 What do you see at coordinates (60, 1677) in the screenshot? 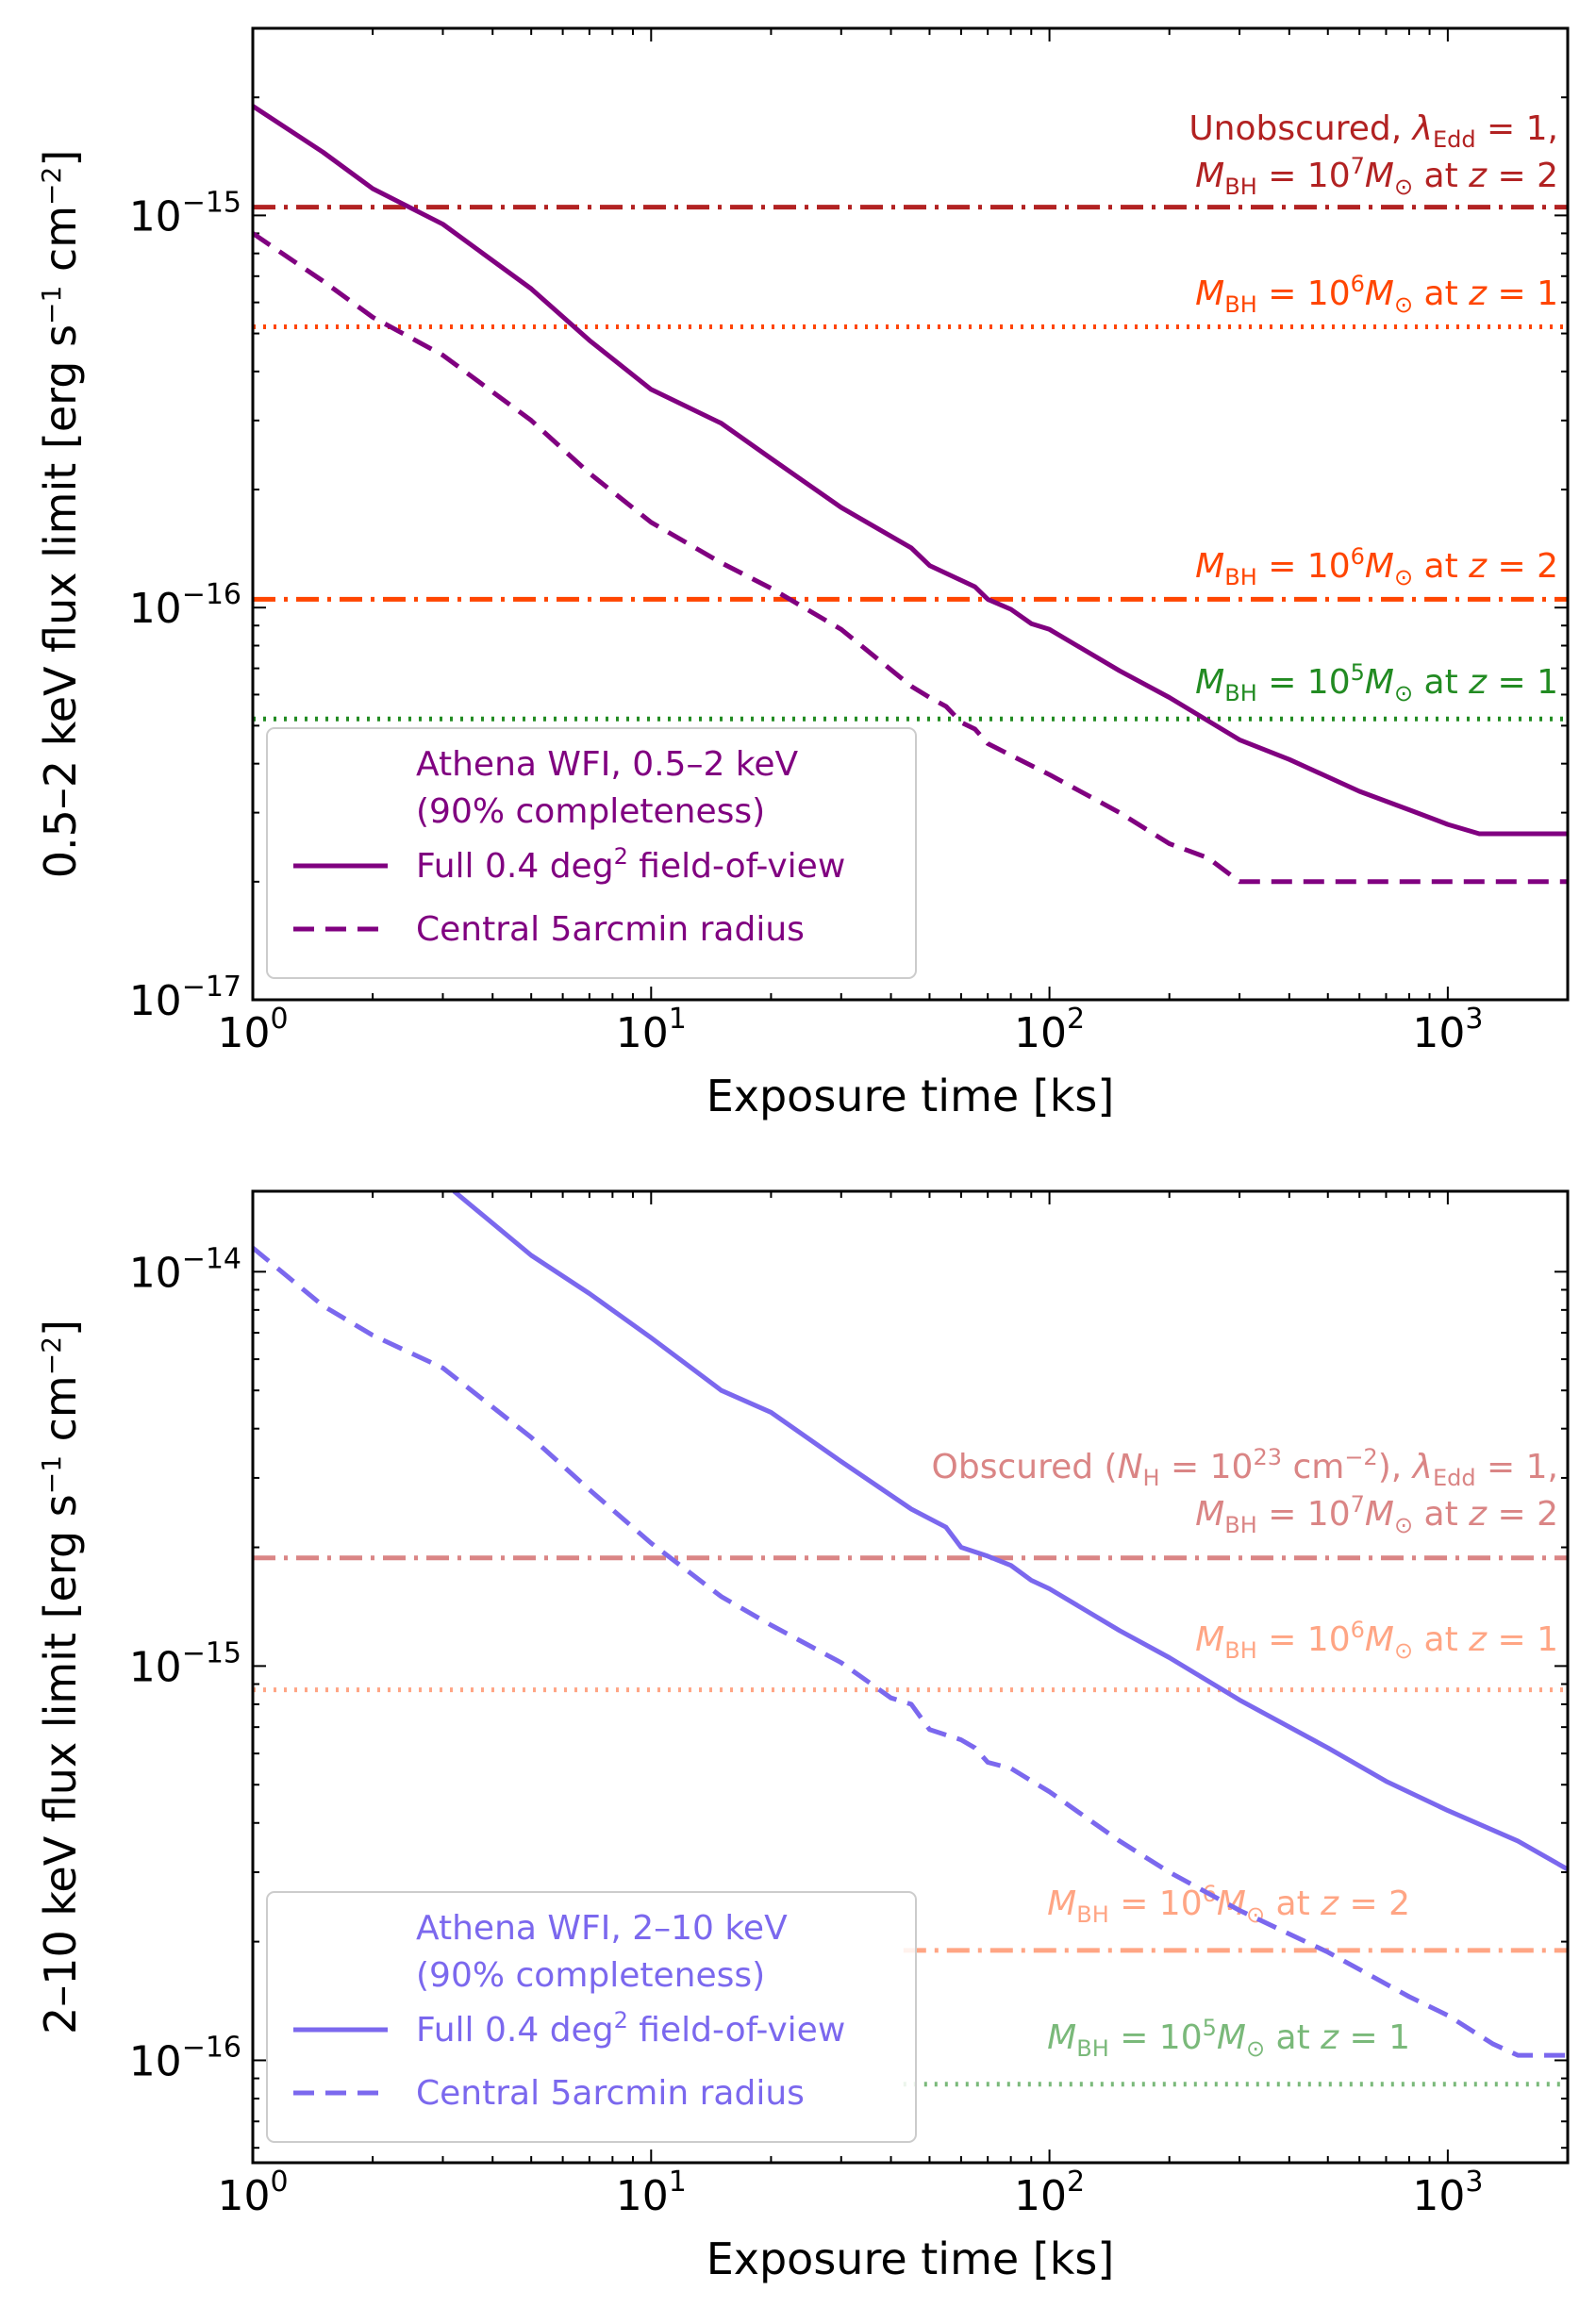
I see `y-axis-label: 2–10 keV flux limit [erg s−1 cm−2]` at bounding box center [60, 1677].